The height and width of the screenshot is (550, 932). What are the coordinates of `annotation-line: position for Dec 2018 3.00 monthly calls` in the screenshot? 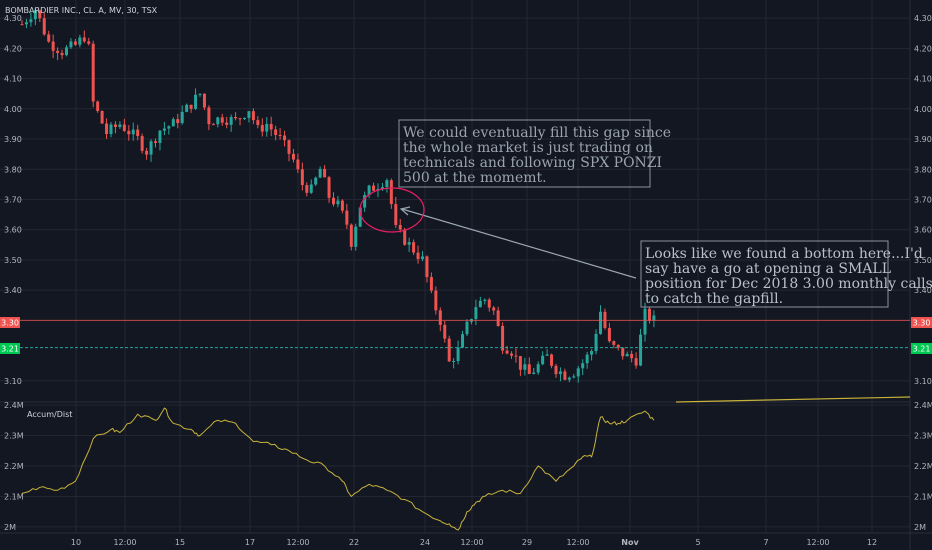 It's located at (788, 284).